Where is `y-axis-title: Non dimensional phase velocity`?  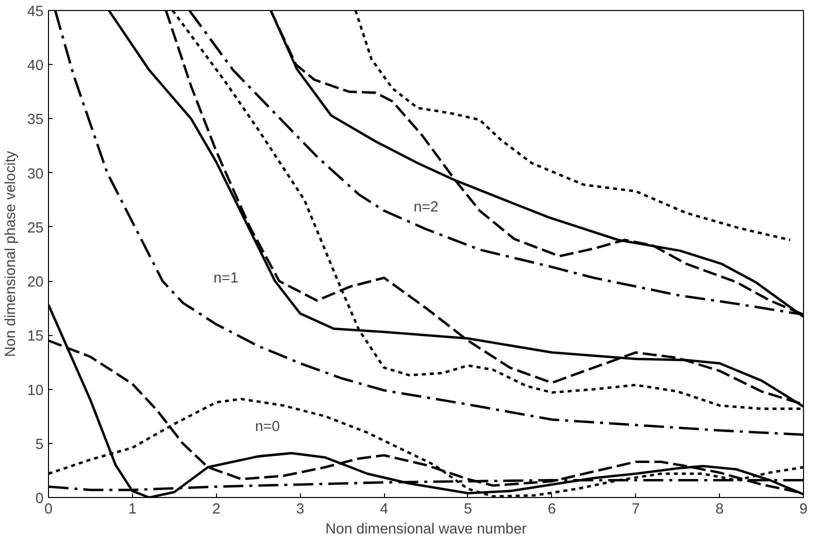 y-axis-title: Non dimensional phase velocity is located at coordinates (11, 254).